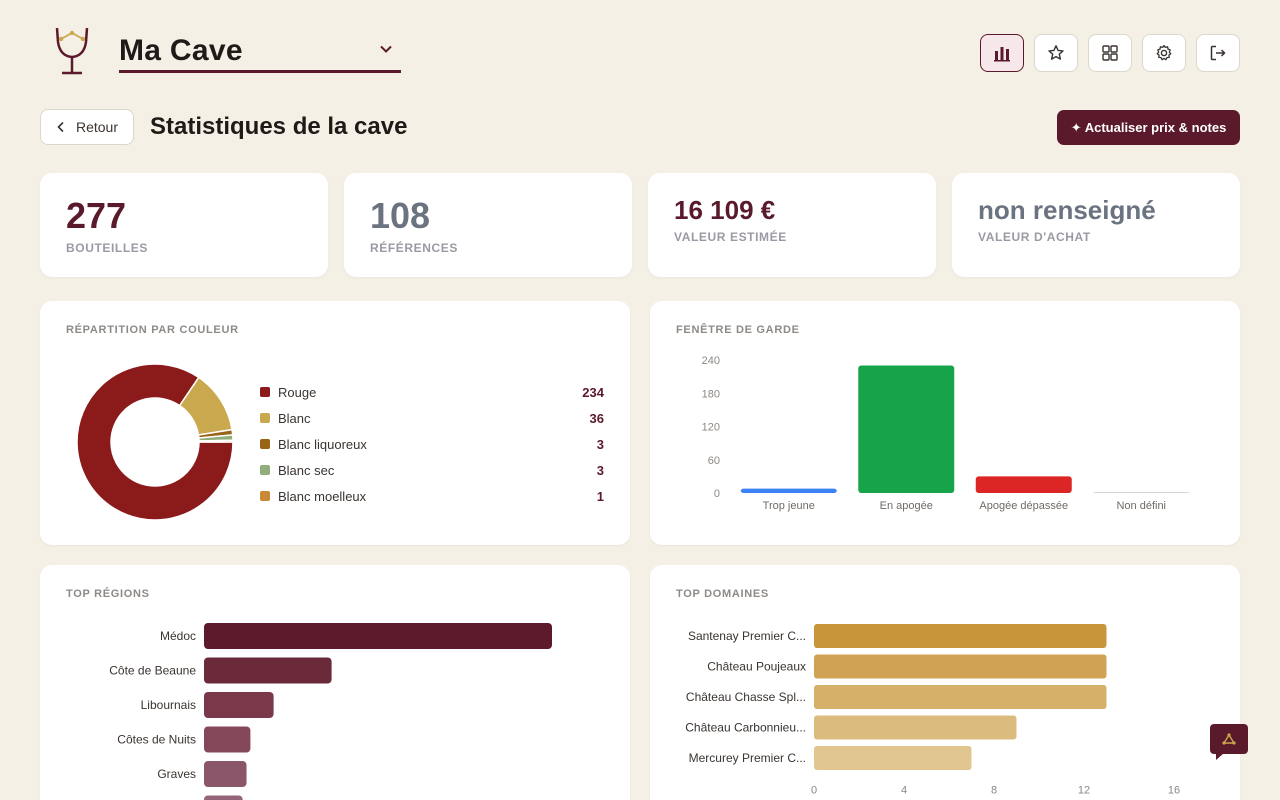  I want to click on legend-item: Blanc 36, so click(432, 418).